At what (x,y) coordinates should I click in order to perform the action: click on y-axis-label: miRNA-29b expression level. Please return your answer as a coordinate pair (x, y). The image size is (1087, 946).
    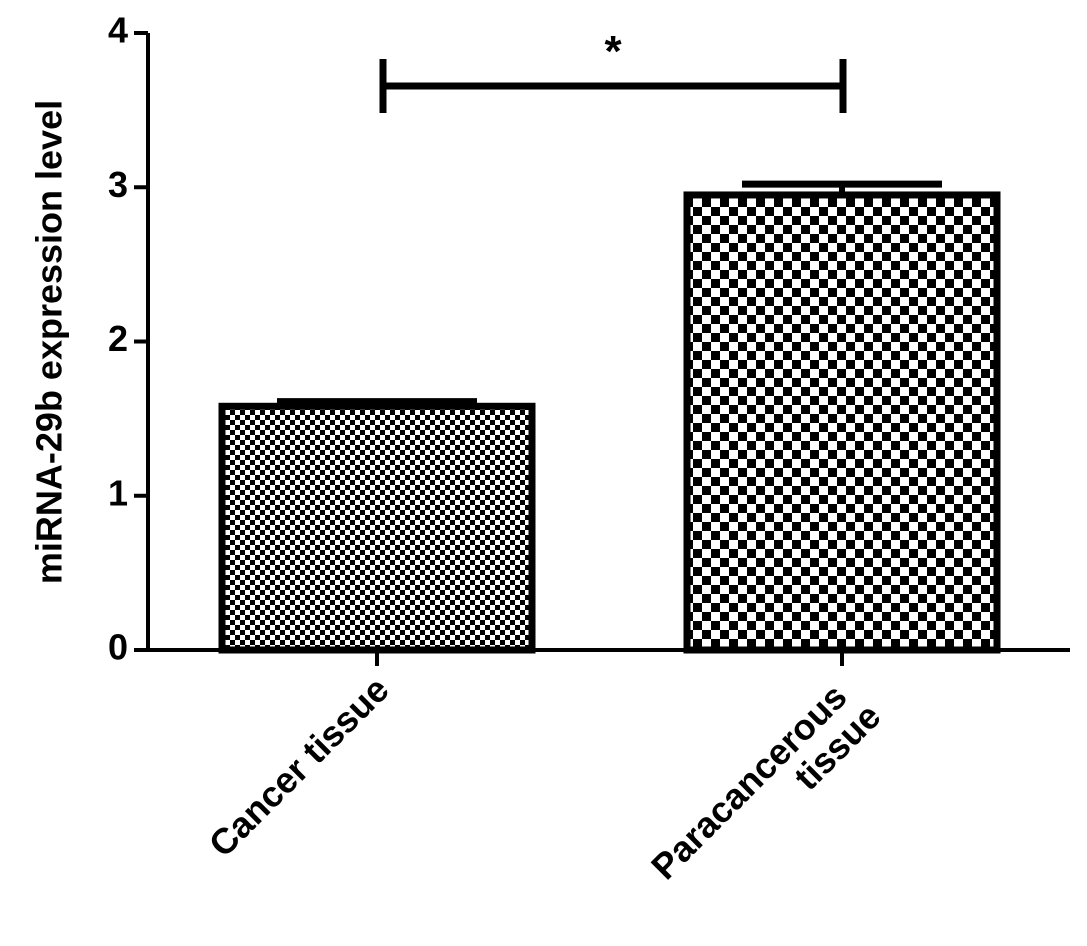
    Looking at the image, I should click on (49, 342).